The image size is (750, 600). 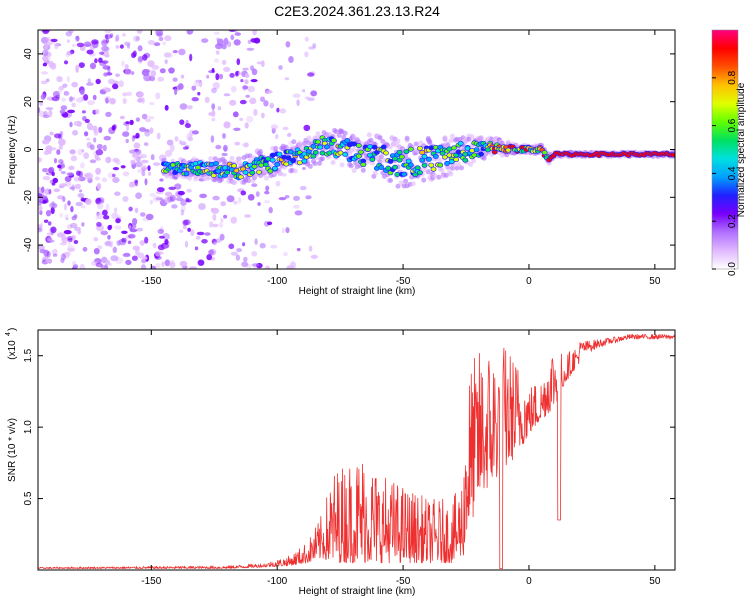 What do you see at coordinates (655, 581) in the screenshot?
I see `snr-x-tick-label: 50` at bounding box center [655, 581].